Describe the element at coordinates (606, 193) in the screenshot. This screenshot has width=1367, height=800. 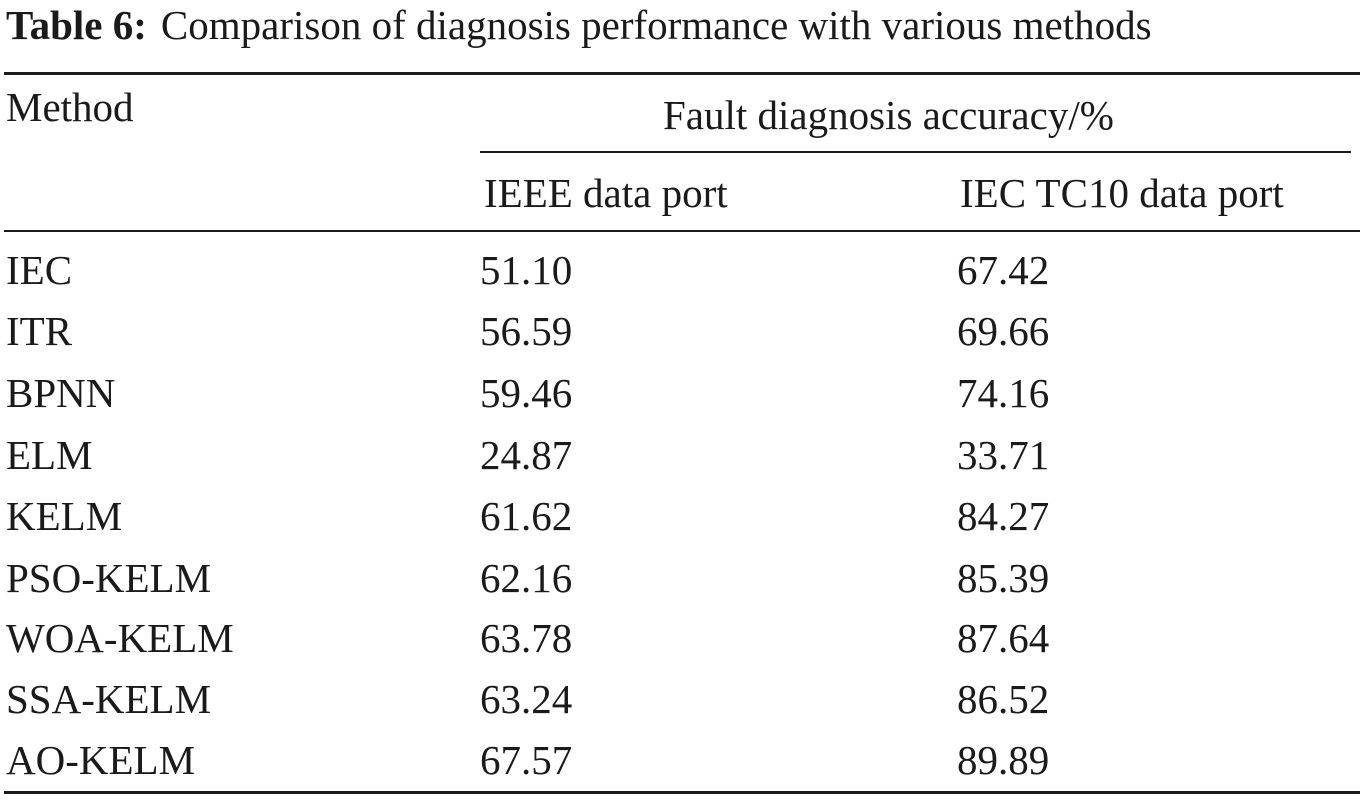
I see `header-ieee-data-port: IEEE data port` at that location.